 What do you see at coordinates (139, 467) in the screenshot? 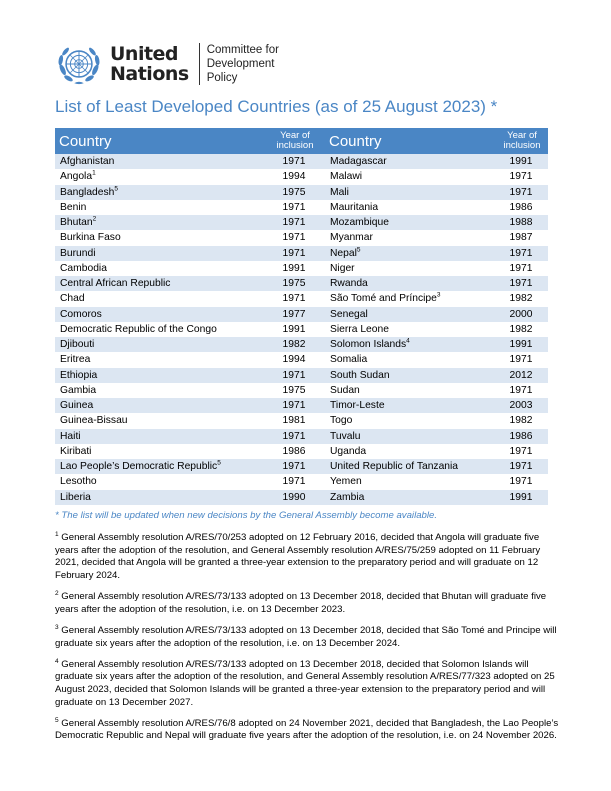
I see `country-name: Lao People’s Democratic Republic` at bounding box center [139, 467].